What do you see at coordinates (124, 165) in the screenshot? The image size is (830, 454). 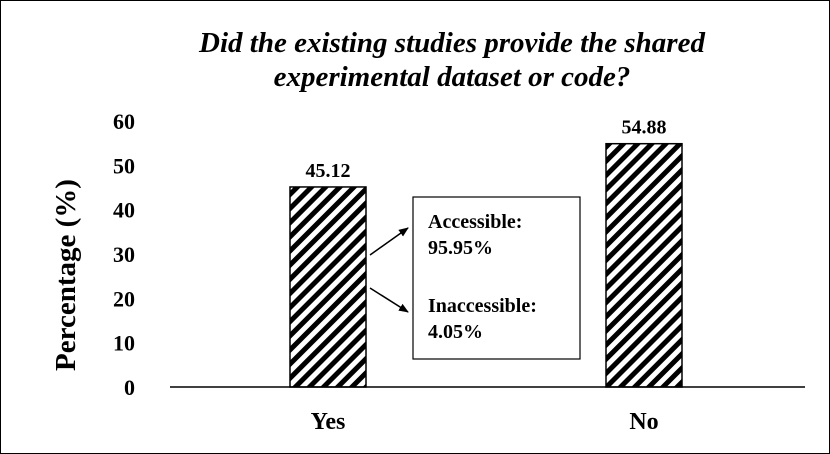 I see `y-tick-label: 50` at bounding box center [124, 165].